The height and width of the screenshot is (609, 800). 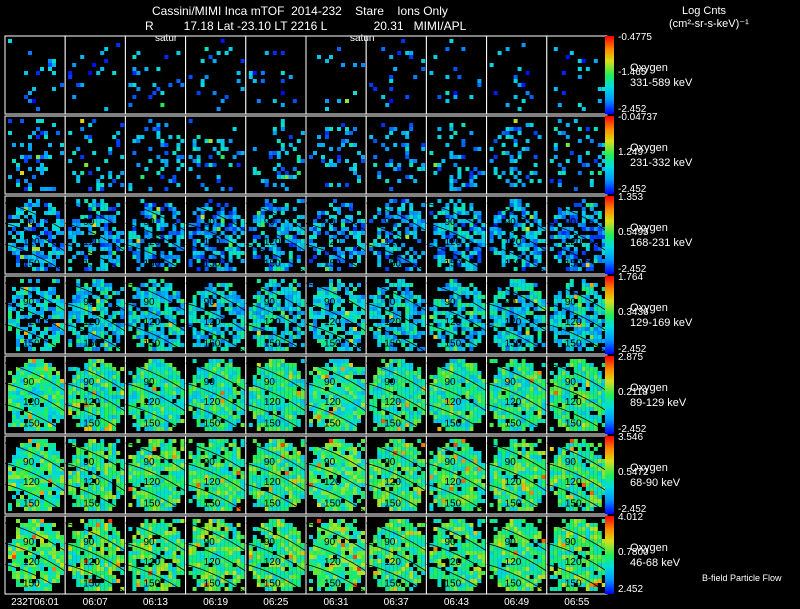 I want to click on contour-label: 150, so click(x=31, y=423).